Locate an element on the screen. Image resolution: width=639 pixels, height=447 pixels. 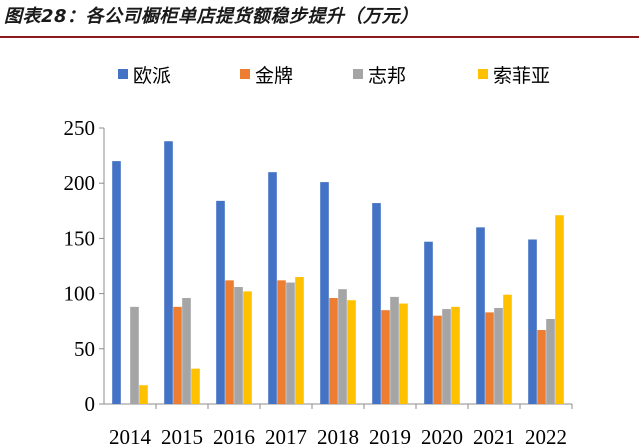
y-tick-label-150: 150 is located at coordinates (80, 238).